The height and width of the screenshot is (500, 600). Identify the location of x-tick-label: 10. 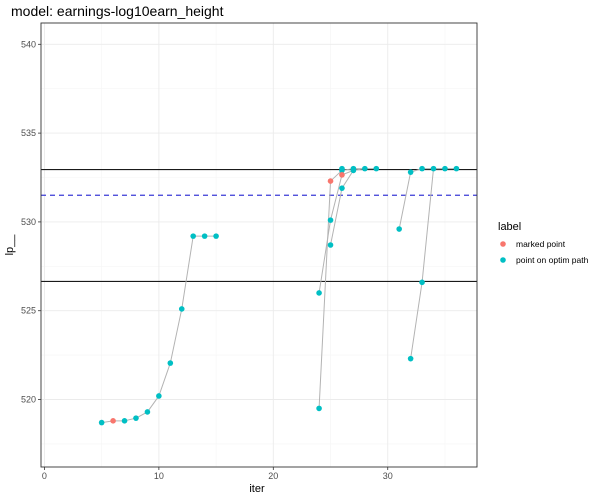
(159, 476).